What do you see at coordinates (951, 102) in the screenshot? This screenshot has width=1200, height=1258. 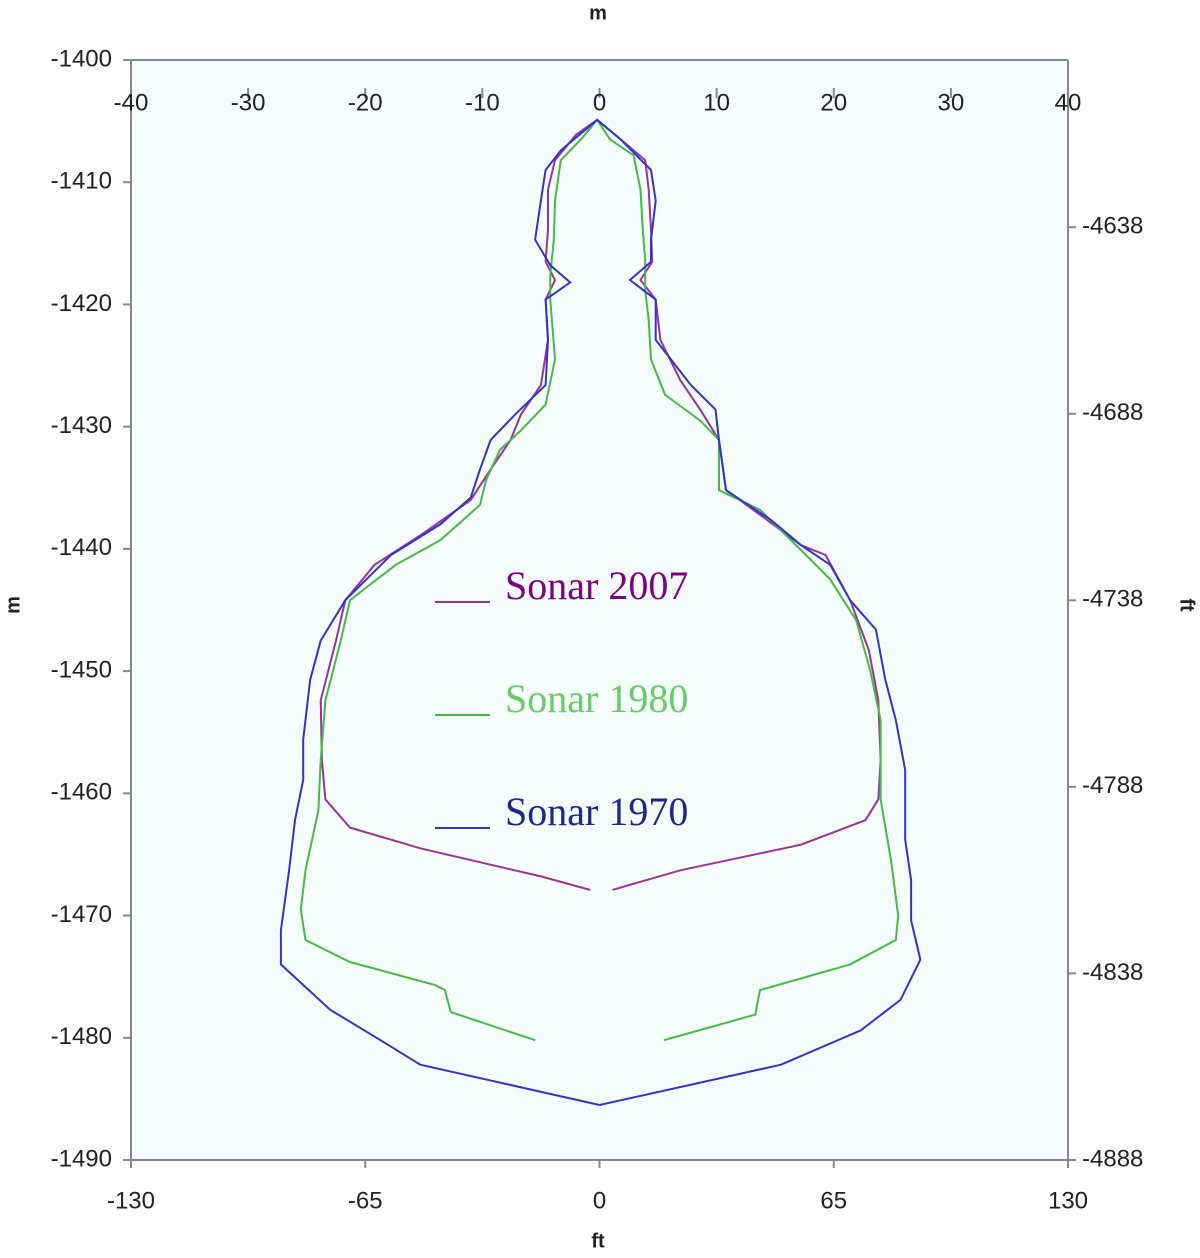 I see `top-tick-label: 30` at bounding box center [951, 102].